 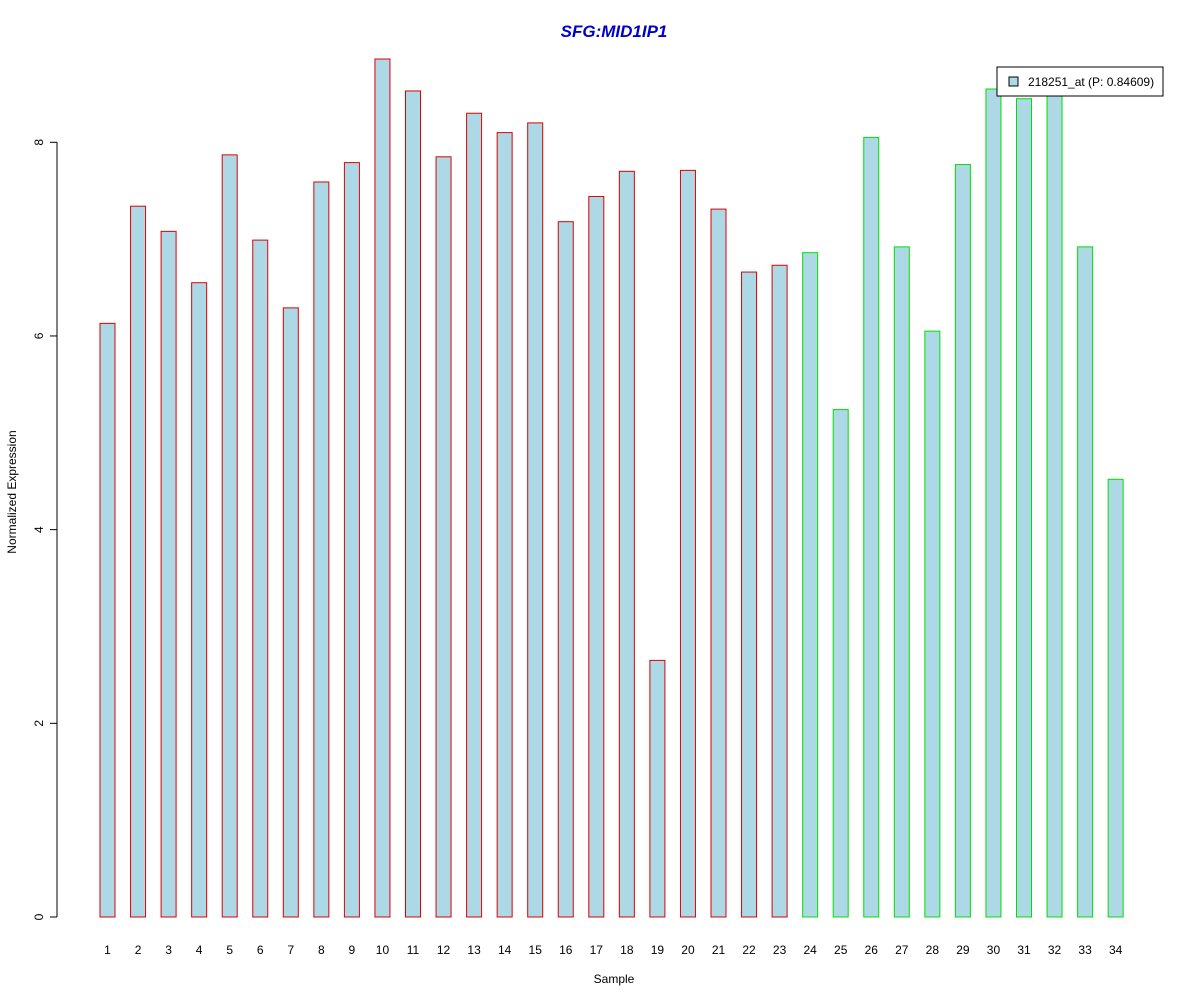 What do you see at coordinates (229, 950) in the screenshot?
I see `x-tick-label: 5` at bounding box center [229, 950].